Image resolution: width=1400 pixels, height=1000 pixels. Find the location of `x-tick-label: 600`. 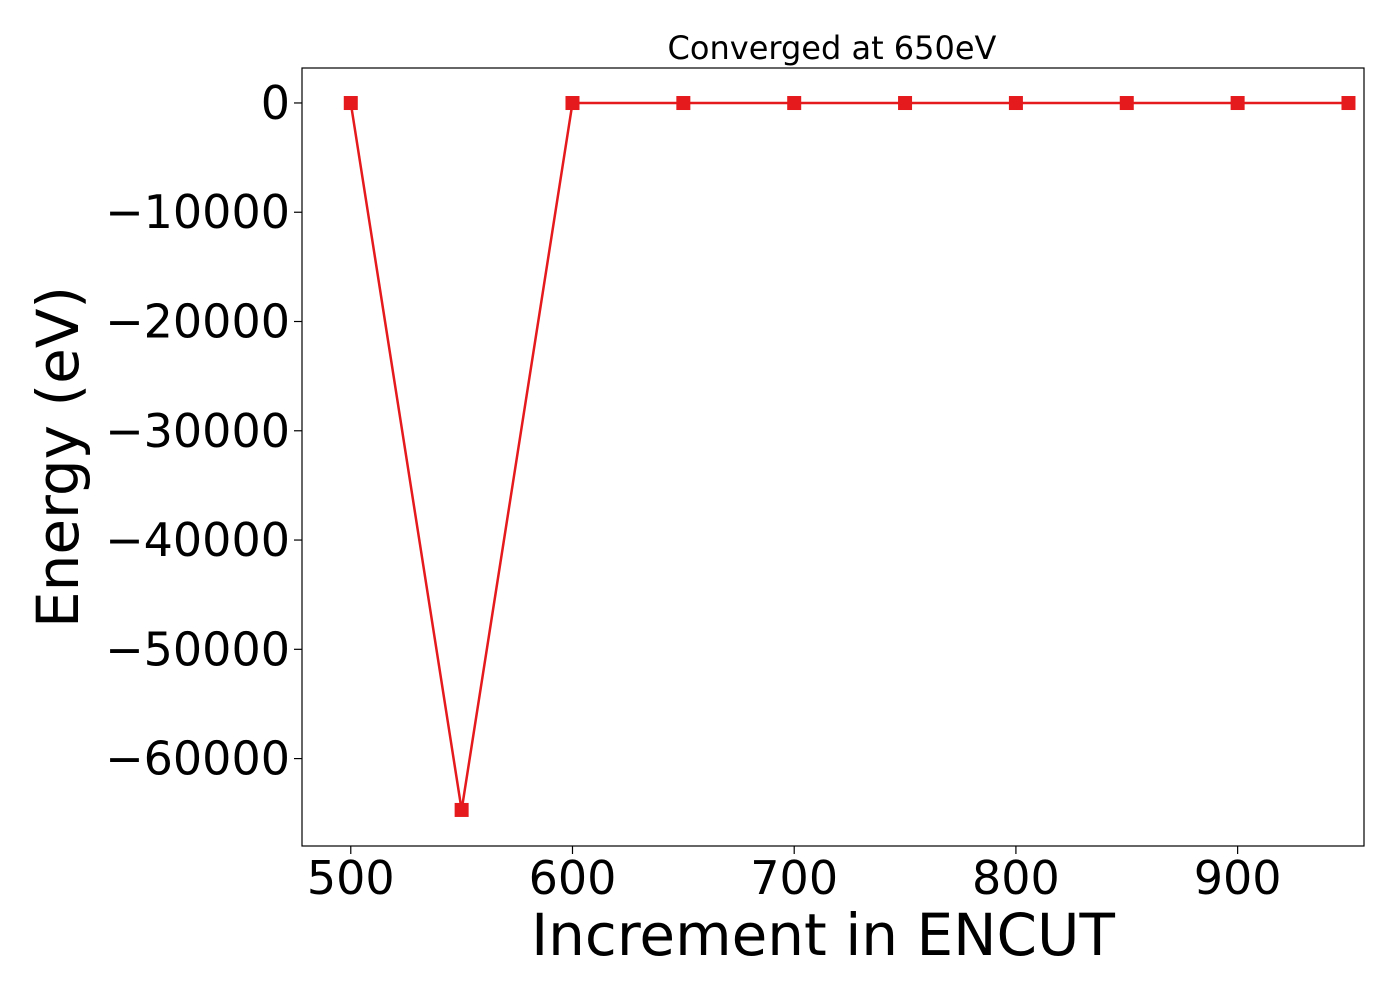

x-tick-label: 600 is located at coordinates (573, 878).